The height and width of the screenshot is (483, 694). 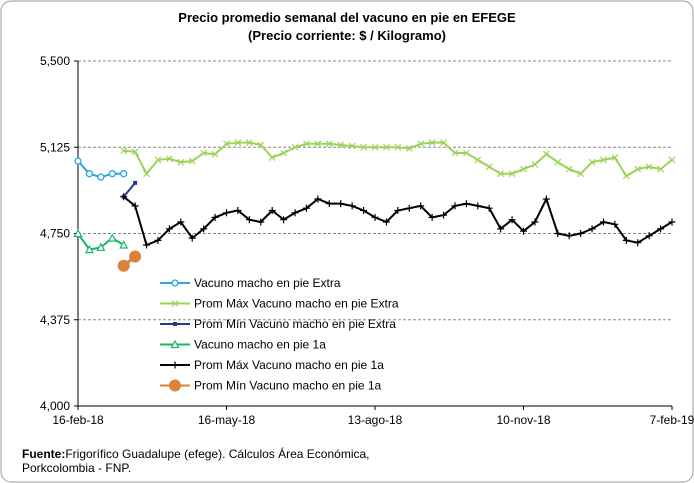 What do you see at coordinates (227, 420) in the screenshot?
I see `x-tick-label: 16-may-18` at bounding box center [227, 420].